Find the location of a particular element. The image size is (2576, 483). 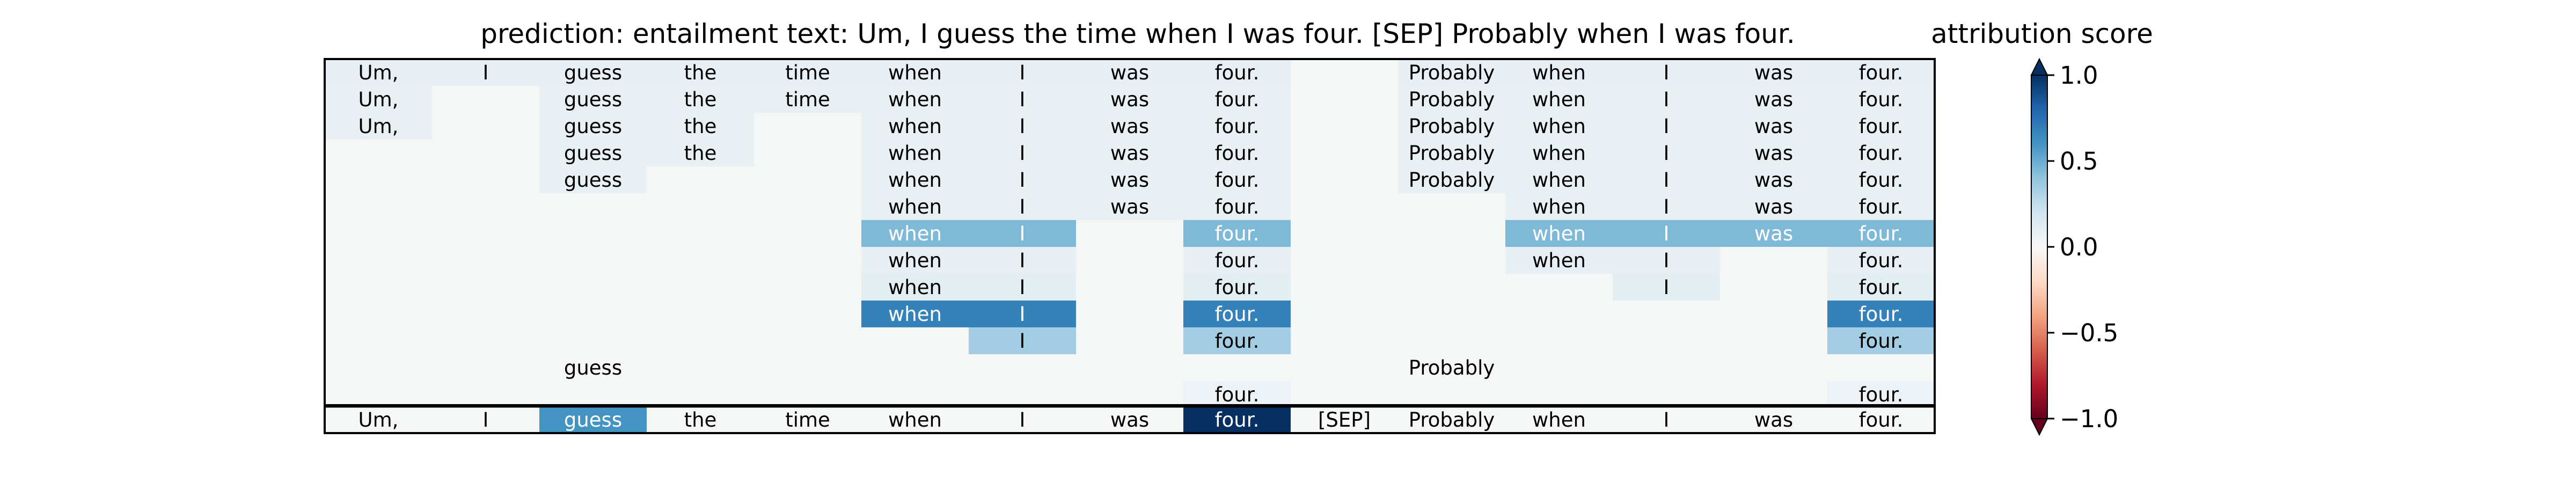

colorbar-extend-top is located at coordinates (2039, 66).